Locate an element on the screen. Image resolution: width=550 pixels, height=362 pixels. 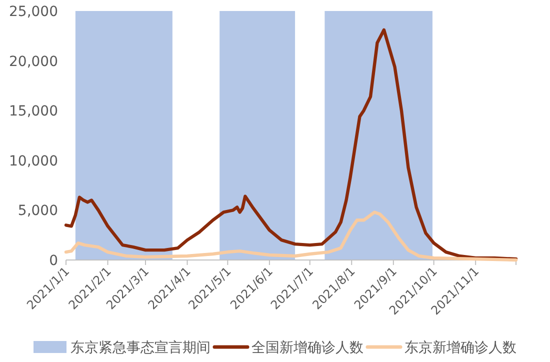
y-tick-label: 25,000 is located at coordinates (33, 12).